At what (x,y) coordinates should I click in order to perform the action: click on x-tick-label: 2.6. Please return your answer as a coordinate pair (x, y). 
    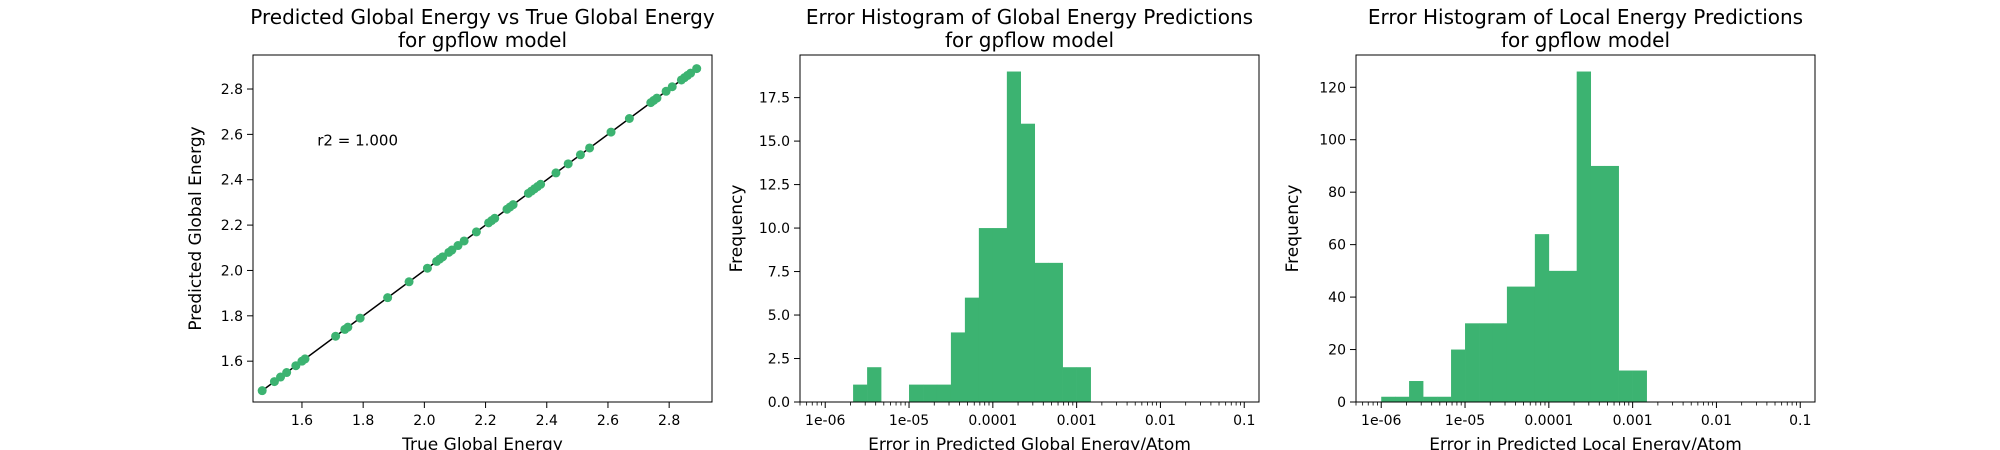
    Looking at the image, I should click on (608, 421).